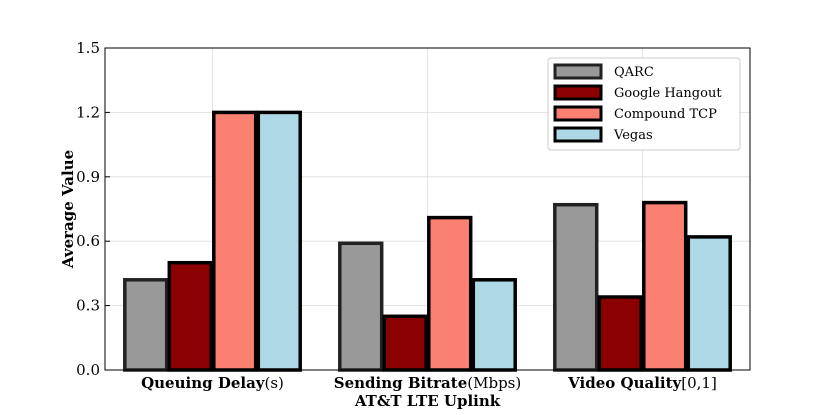 This screenshot has width=830, height=415. What do you see at coordinates (427, 401) in the screenshot?
I see `x-axis-title: AT&T LTE Uplink` at bounding box center [427, 401].